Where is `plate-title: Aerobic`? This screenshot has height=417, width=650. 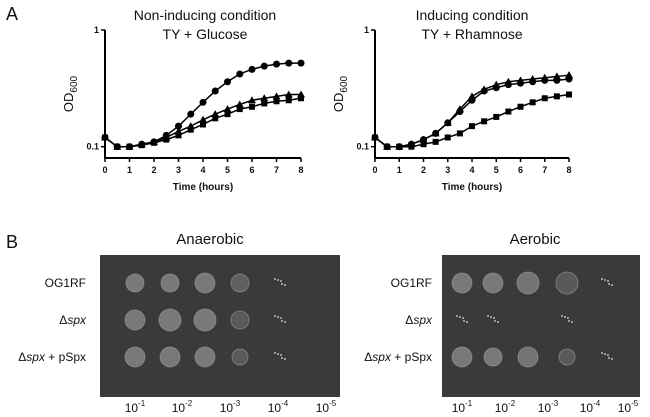 plate-title: Aerobic is located at coordinates (535, 239).